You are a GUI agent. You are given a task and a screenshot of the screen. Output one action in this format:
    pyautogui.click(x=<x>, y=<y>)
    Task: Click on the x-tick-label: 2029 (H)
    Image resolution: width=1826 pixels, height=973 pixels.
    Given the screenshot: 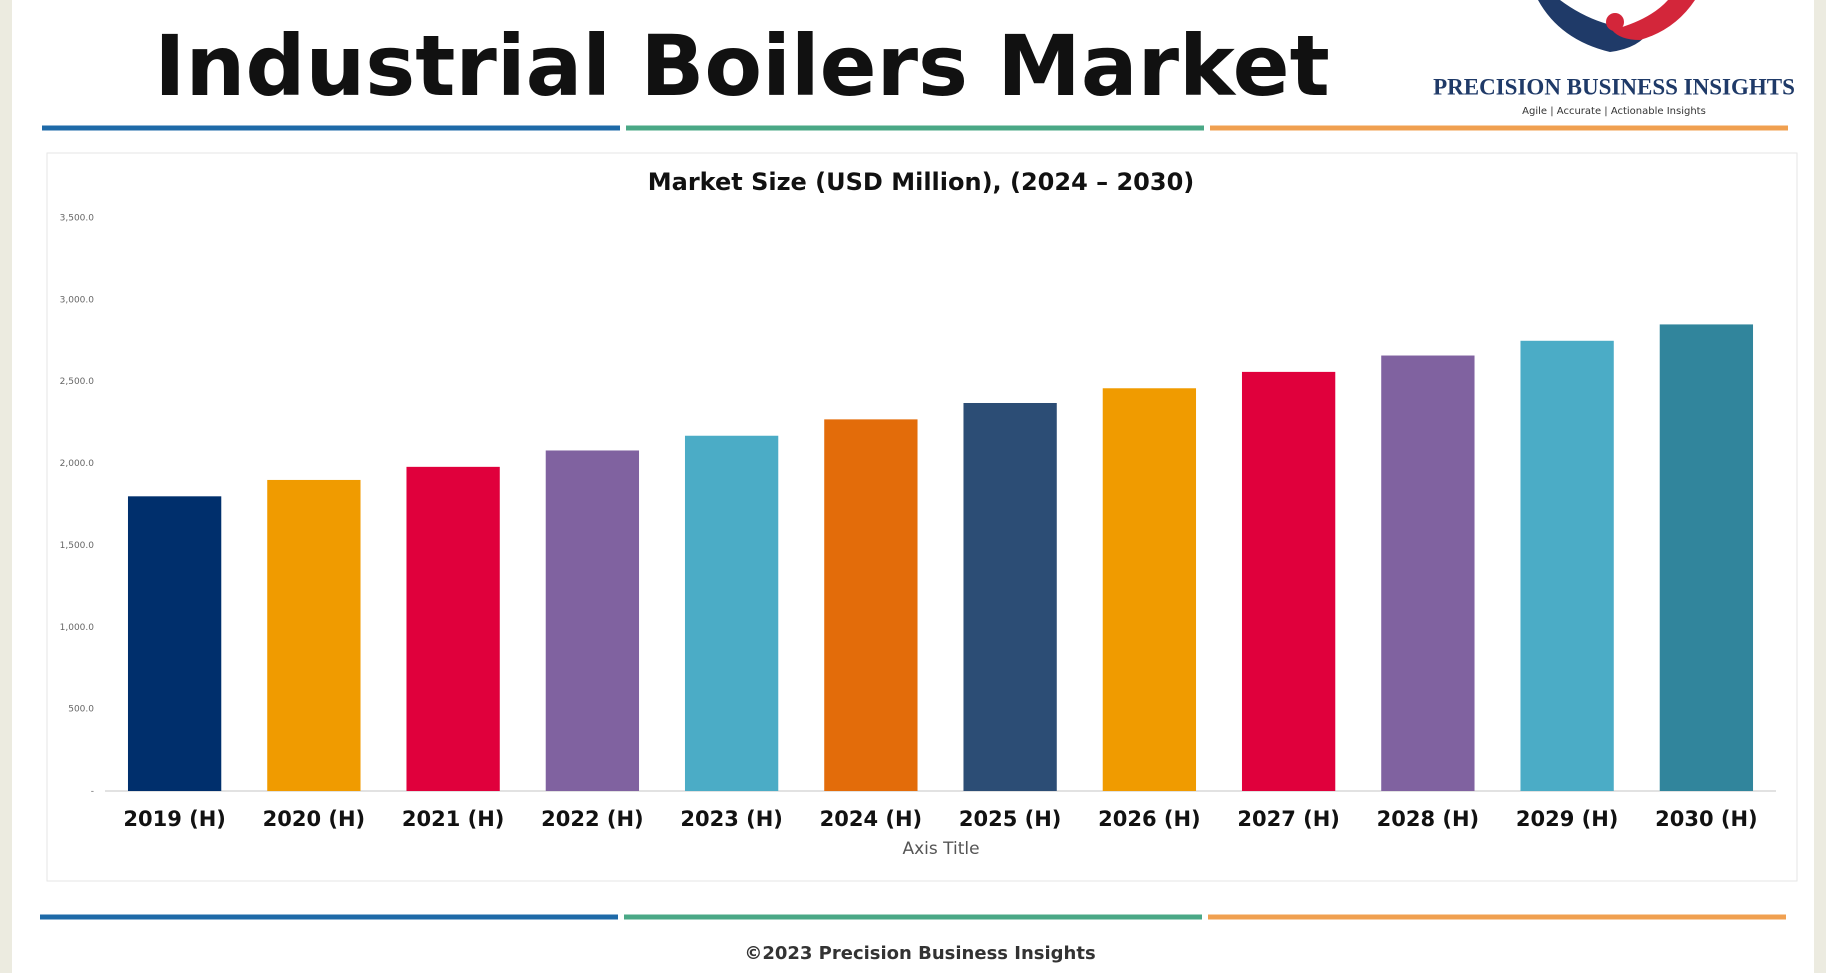 What is the action you would take?
    pyautogui.click(x=1567, y=819)
    